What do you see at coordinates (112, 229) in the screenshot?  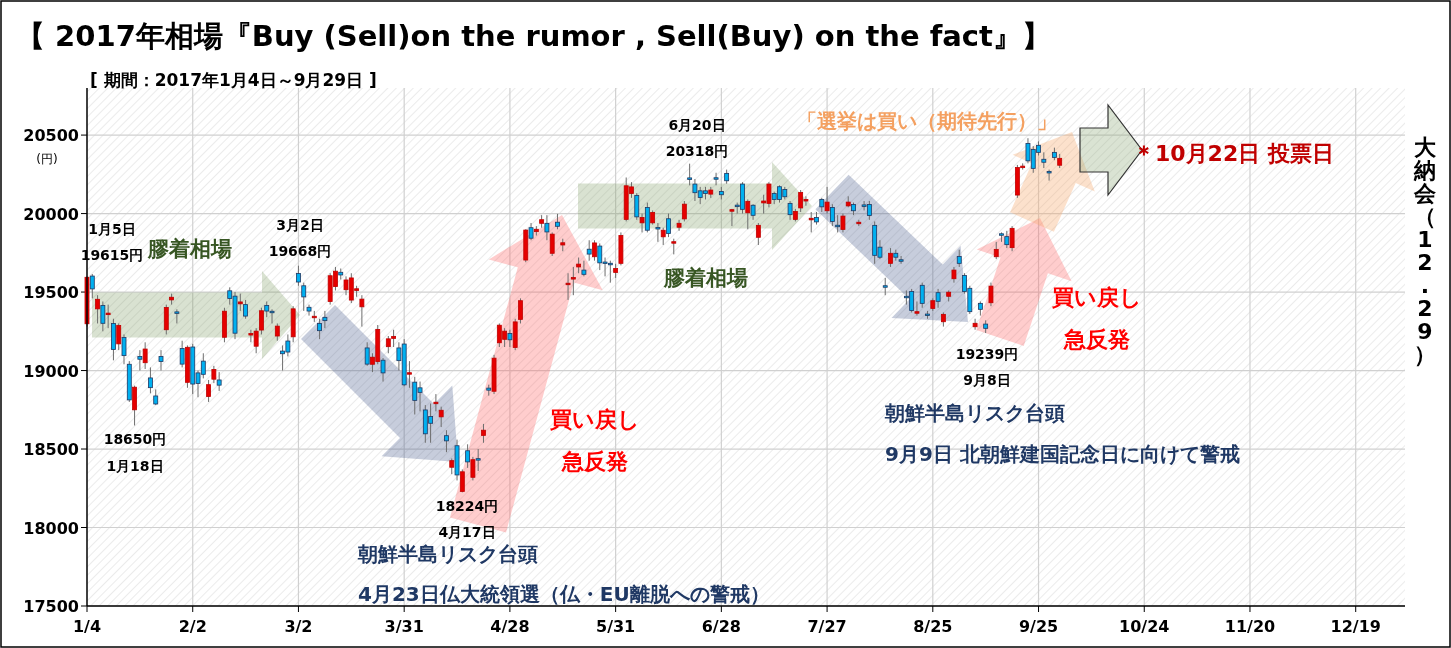 I see `annotation: 1月5日` at bounding box center [112, 229].